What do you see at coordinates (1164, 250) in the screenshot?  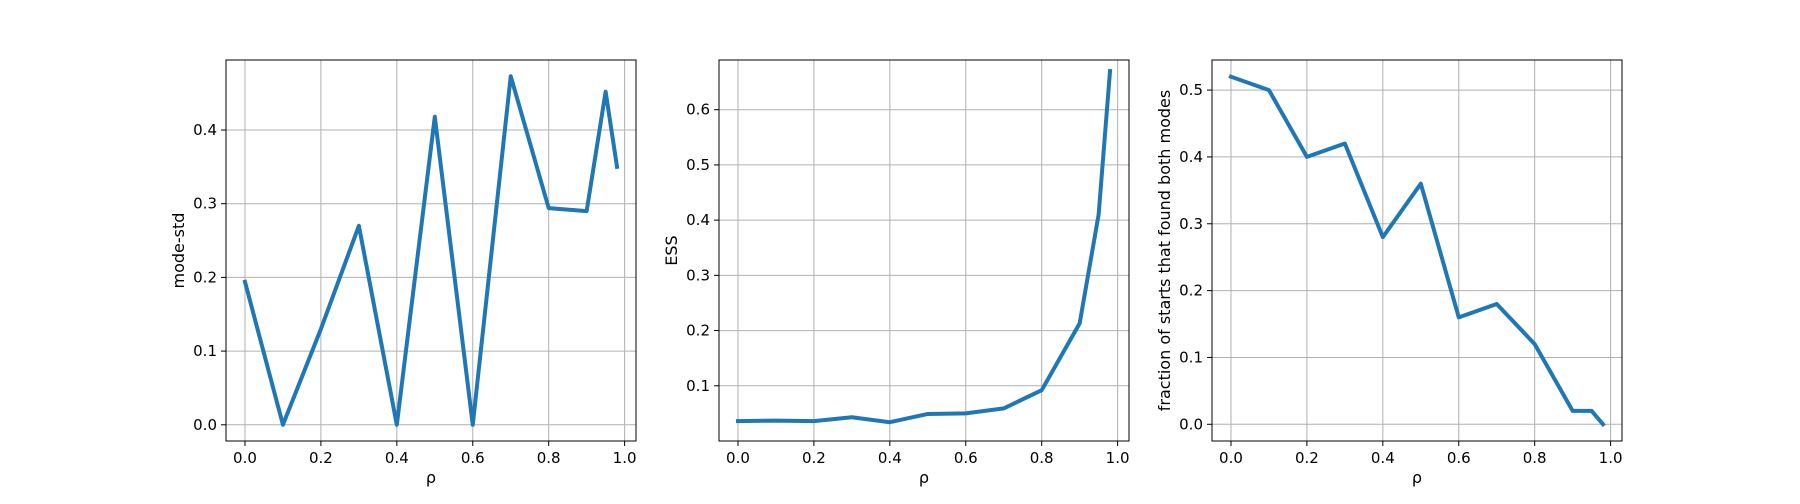 I see `y-axis-label: fraction of starts that found both modes` at bounding box center [1164, 250].